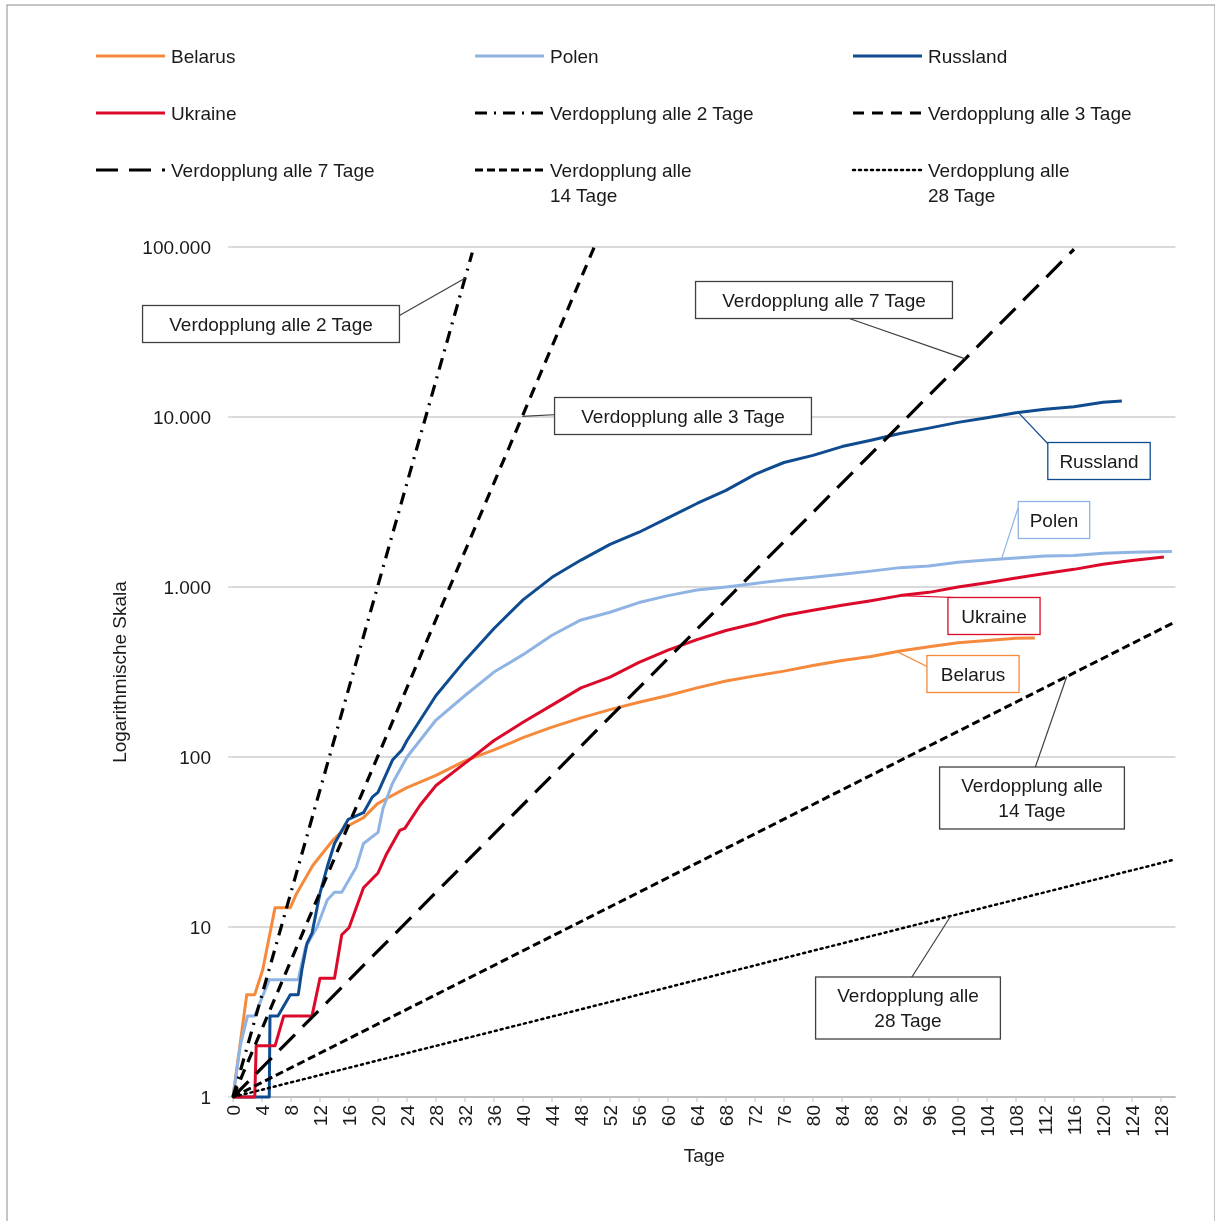  I want to click on text: Polen, so click(1054, 520).